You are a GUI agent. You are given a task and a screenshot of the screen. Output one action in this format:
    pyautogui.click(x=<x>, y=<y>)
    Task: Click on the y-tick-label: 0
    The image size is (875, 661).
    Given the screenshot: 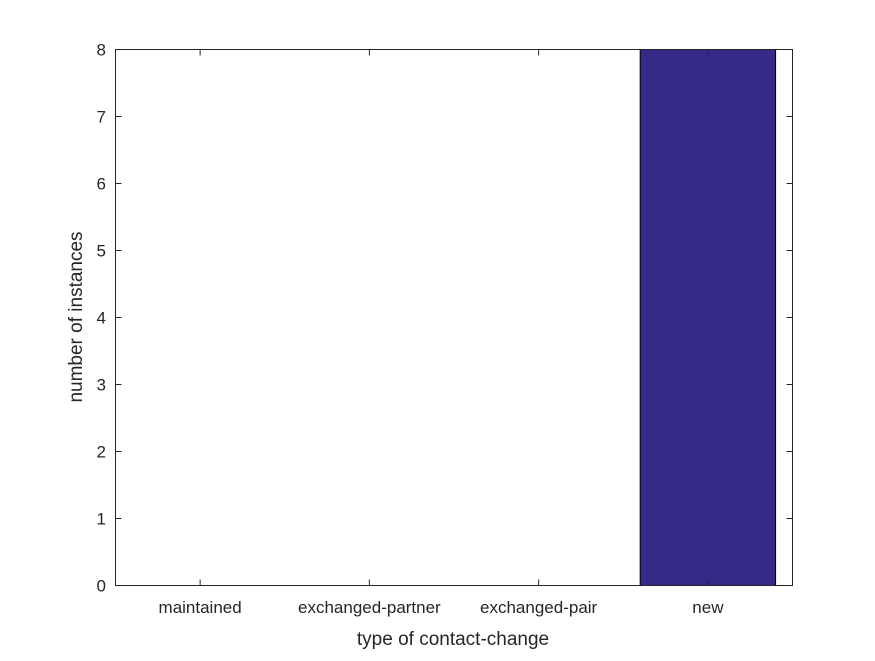 What is the action you would take?
    pyautogui.click(x=101, y=586)
    